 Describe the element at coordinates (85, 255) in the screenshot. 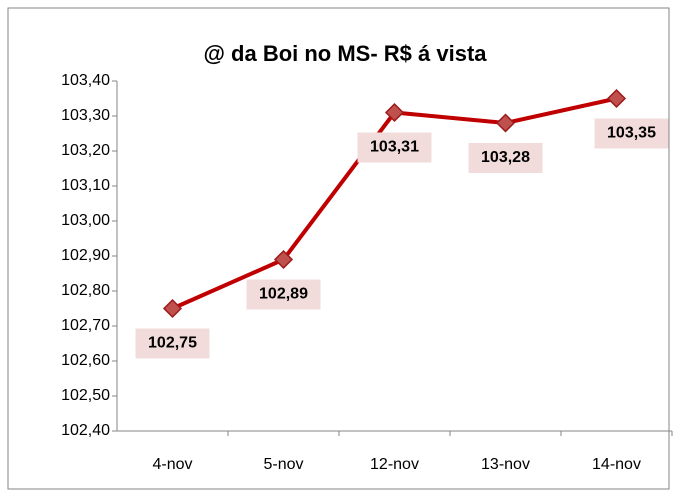

I see `y-tick-label: 102,90` at that location.